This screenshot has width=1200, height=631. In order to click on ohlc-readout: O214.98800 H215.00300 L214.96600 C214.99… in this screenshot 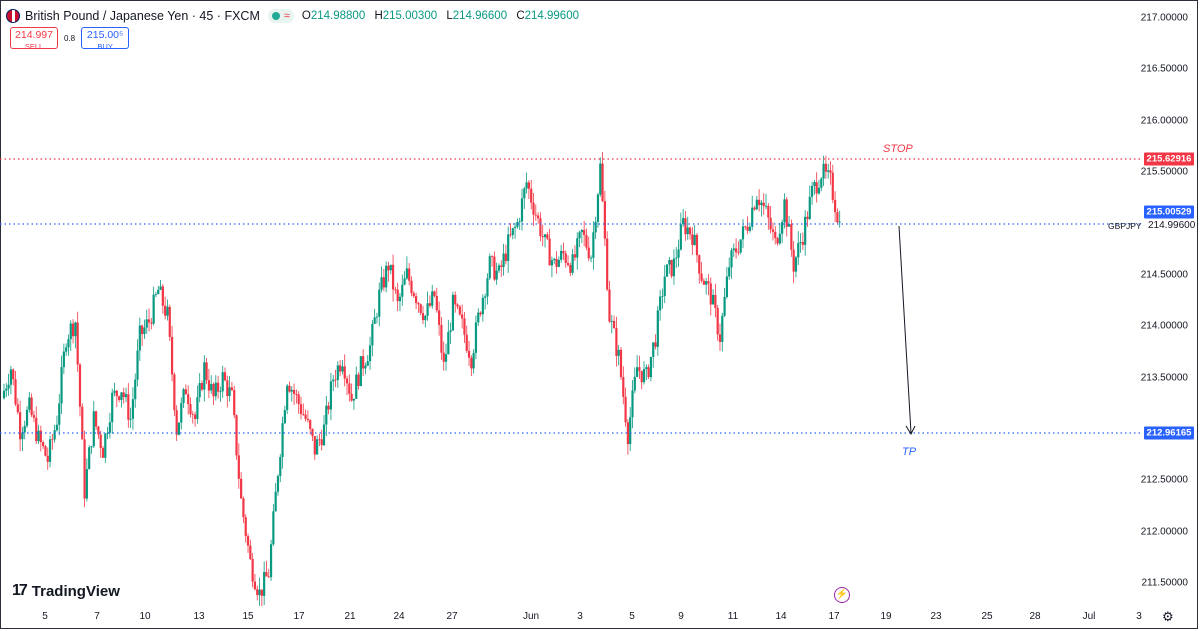, I will do `click(443, 16)`.